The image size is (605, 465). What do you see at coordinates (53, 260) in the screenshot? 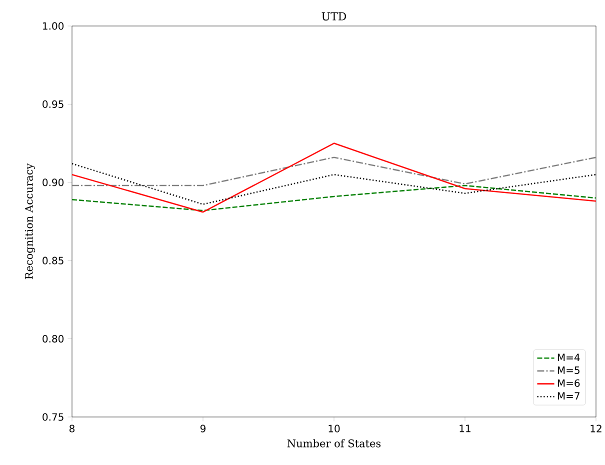
I see `y-tick-label: 0.85` at bounding box center [53, 260].